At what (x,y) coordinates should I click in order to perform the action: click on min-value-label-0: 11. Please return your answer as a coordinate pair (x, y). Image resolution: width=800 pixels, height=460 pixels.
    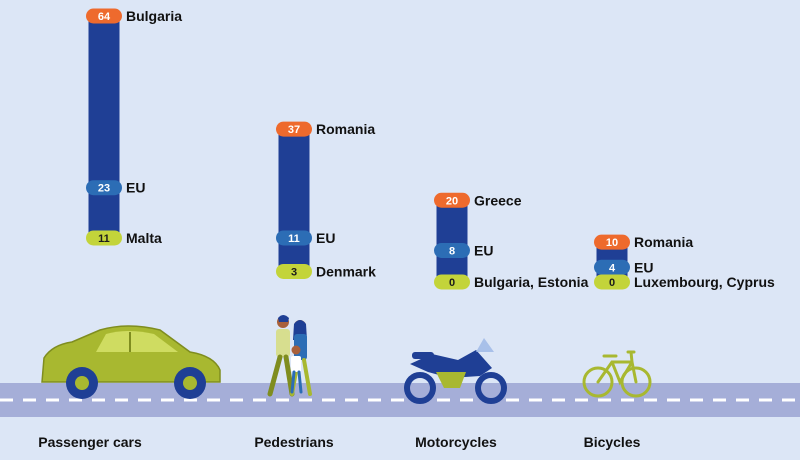
    Looking at the image, I should click on (104, 239).